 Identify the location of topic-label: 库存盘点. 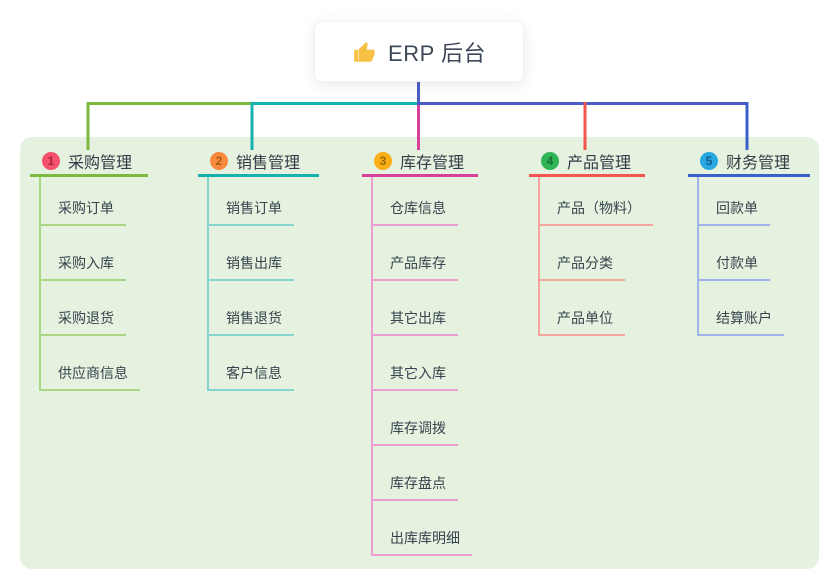
(415, 487).